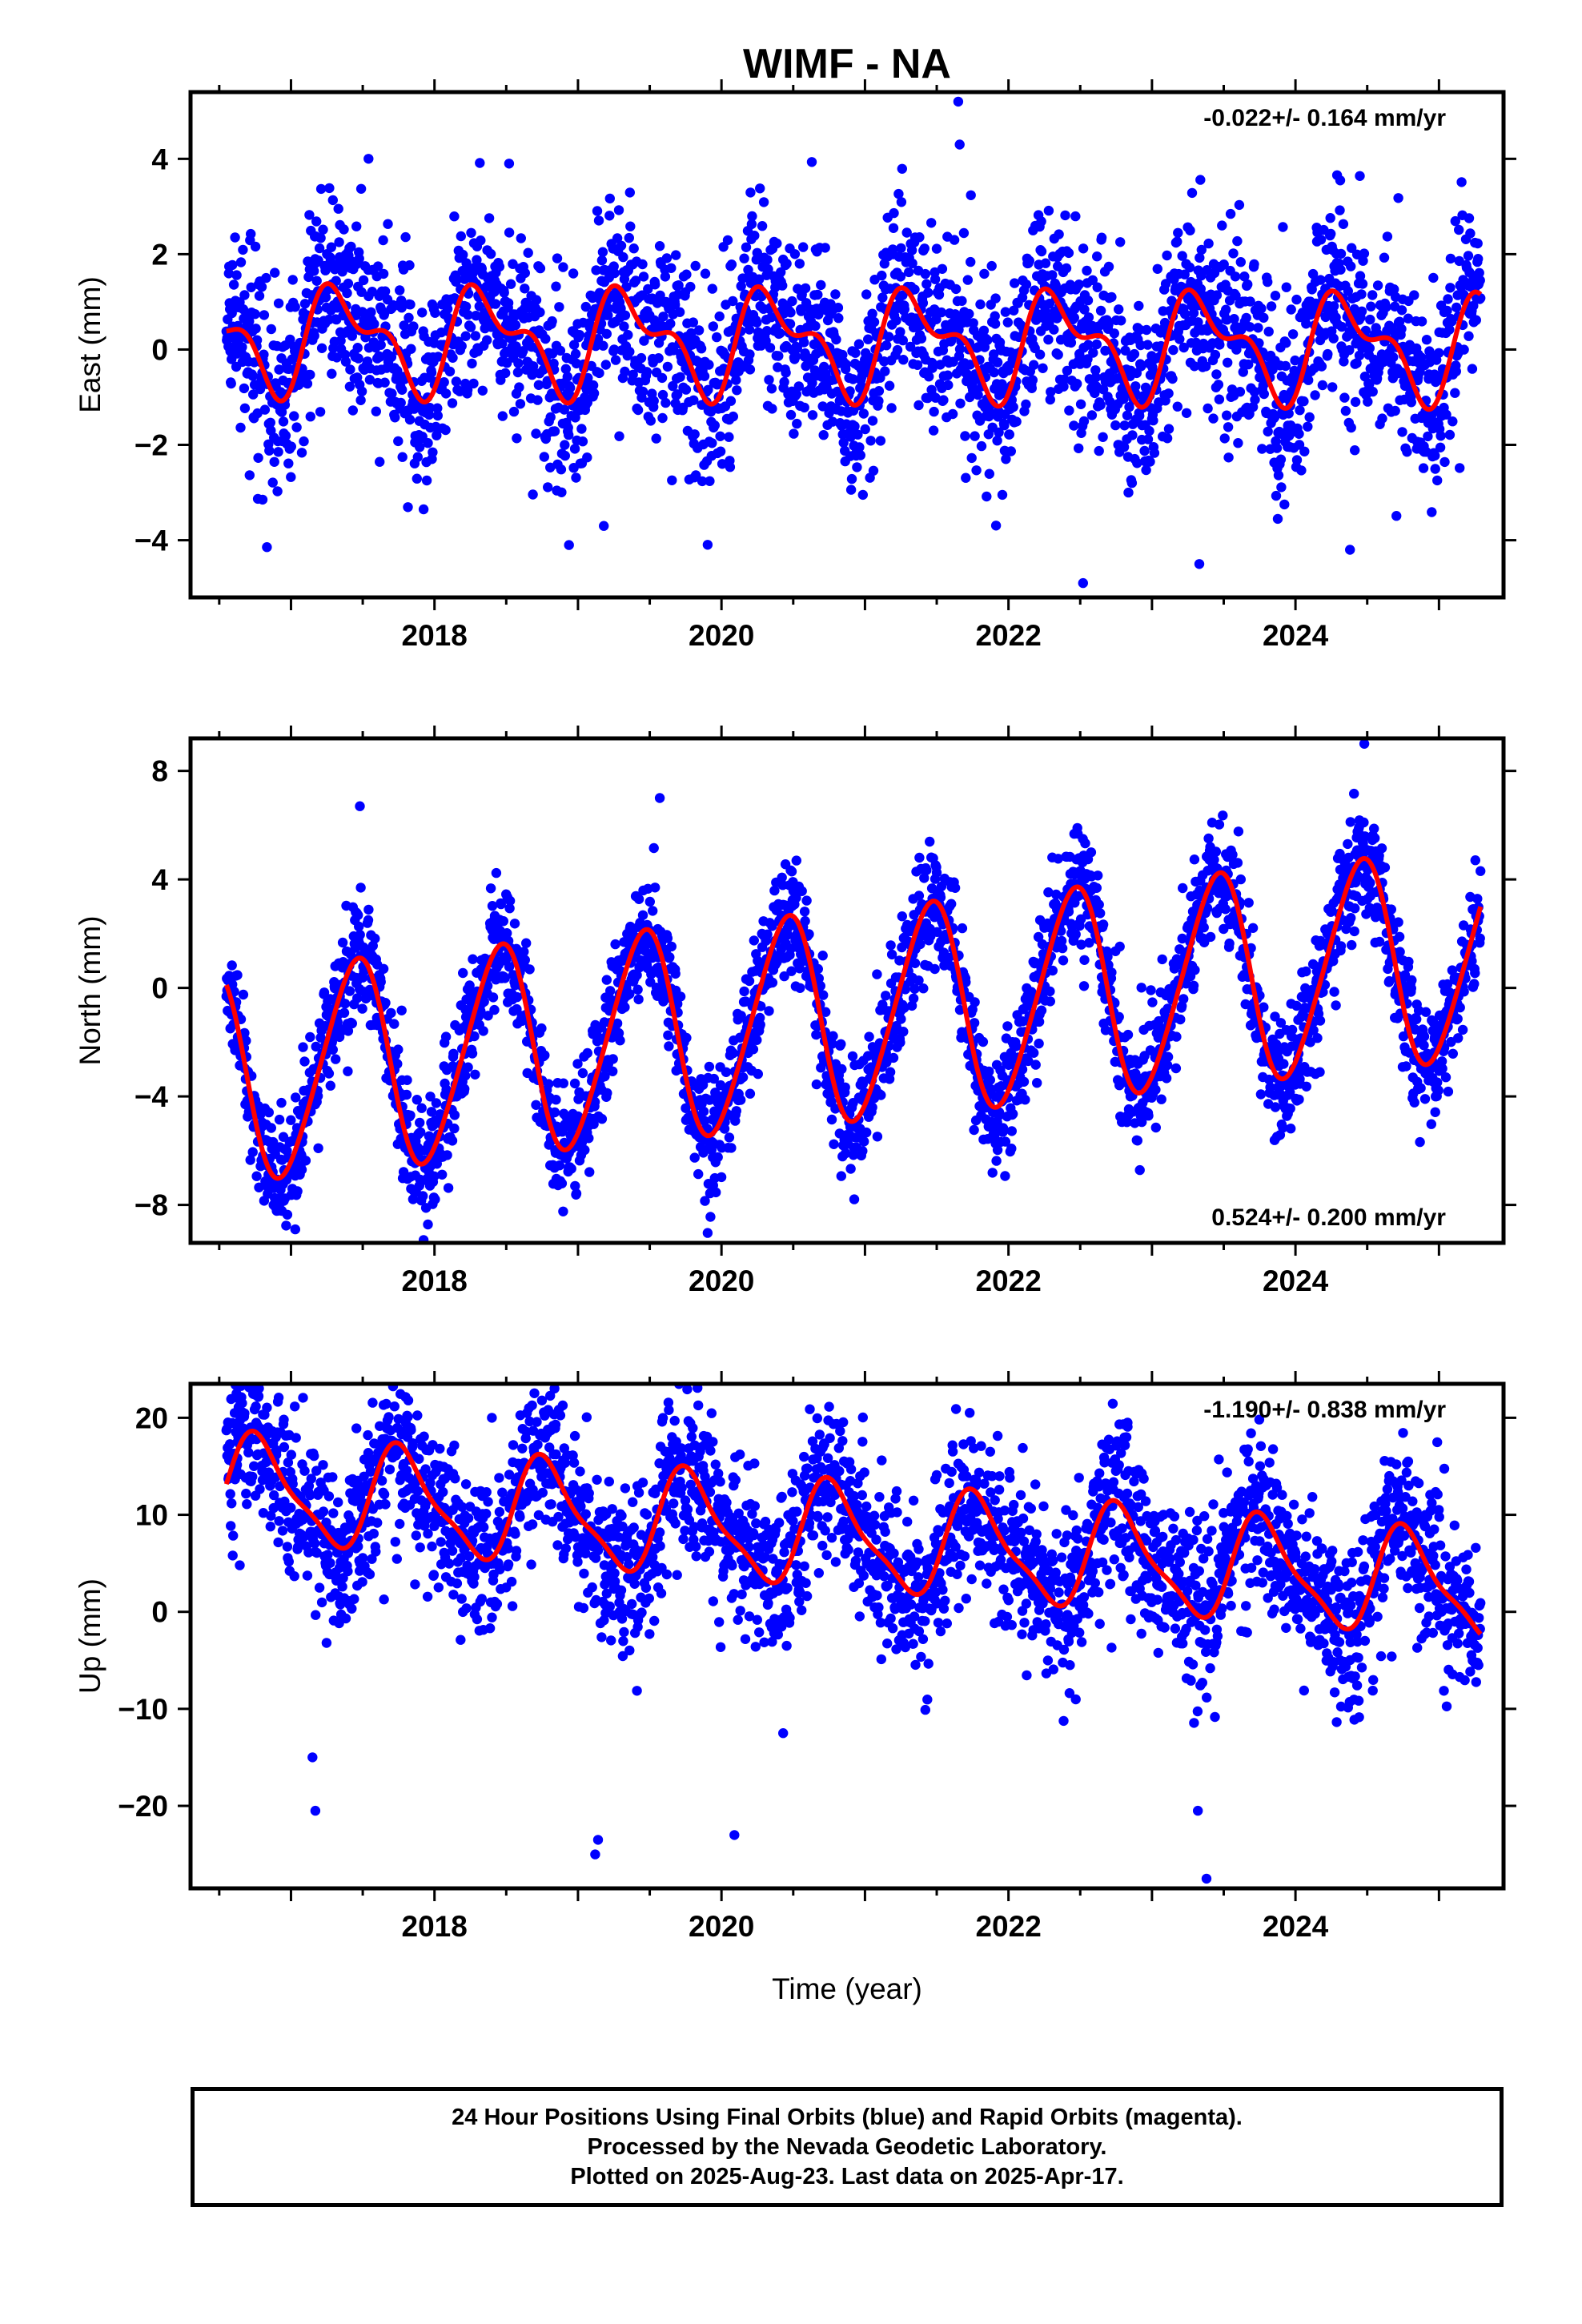 This screenshot has height=2324, width=1582. Describe the element at coordinates (854, 346) in the screenshot. I see `east-fit-curve` at that location.